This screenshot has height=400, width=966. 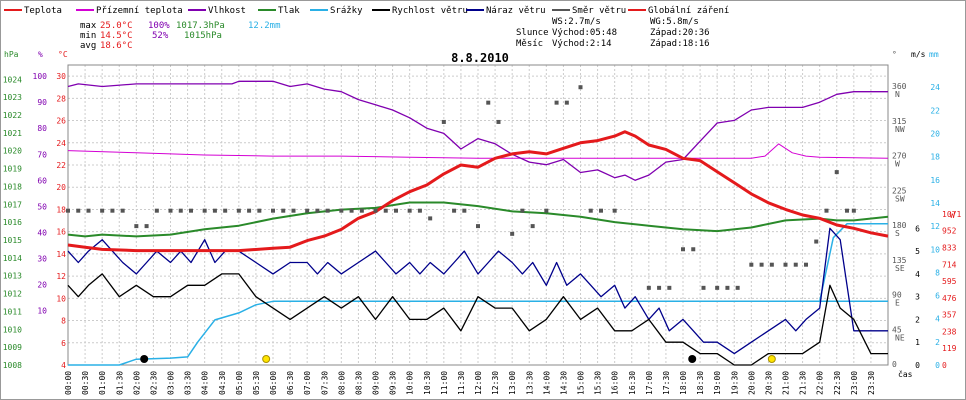 What do you see at coordinates (63, 321) in the screenshot?
I see `tick-label-degc: 8` at bounding box center [63, 321].